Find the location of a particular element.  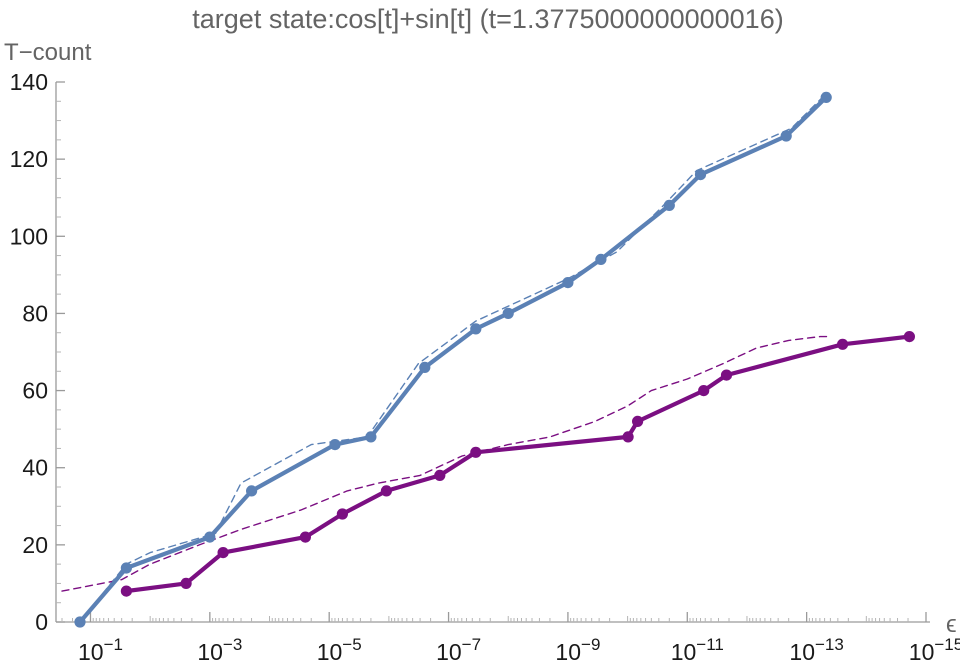

y-tick-label: 100 is located at coordinates (29, 236).